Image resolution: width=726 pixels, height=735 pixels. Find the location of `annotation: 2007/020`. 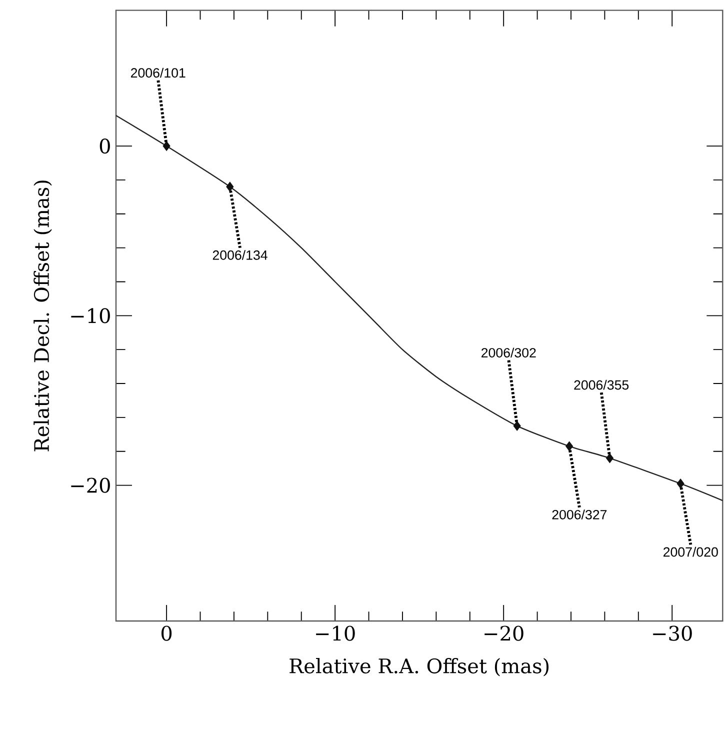

annotation: 2007/020 is located at coordinates (691, 551).